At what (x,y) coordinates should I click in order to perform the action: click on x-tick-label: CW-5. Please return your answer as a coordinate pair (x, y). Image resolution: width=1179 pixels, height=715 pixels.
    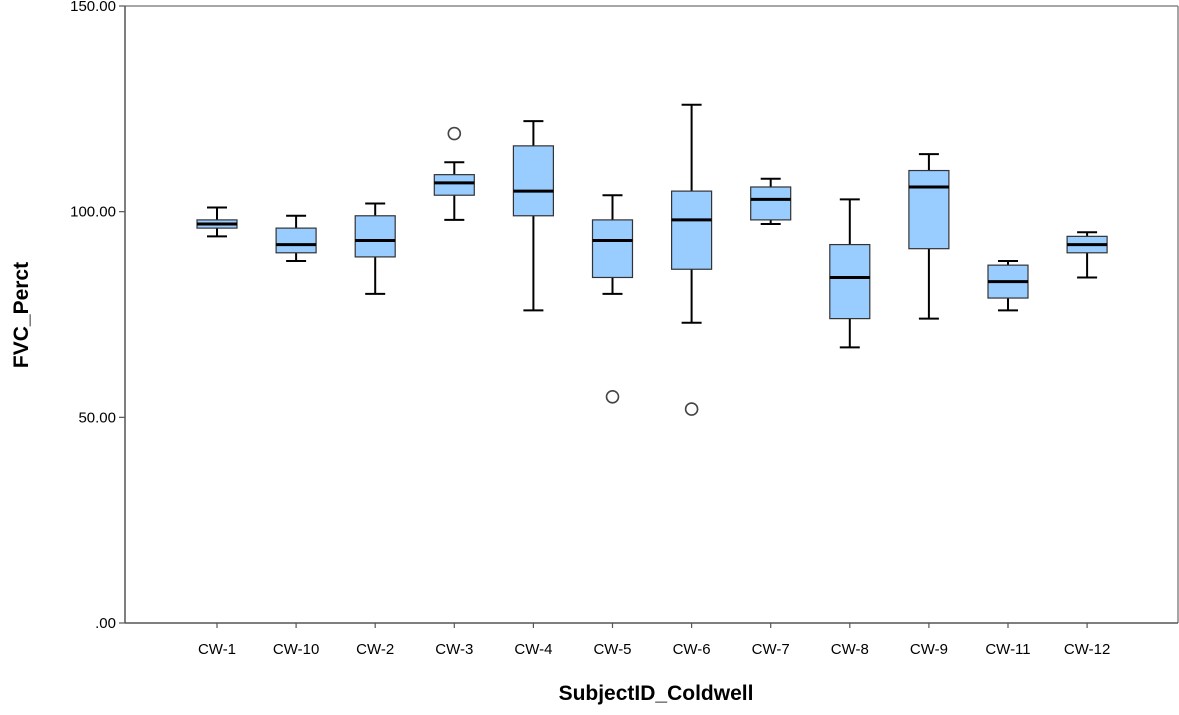
    Looking at the image, I should click on (612, 649).